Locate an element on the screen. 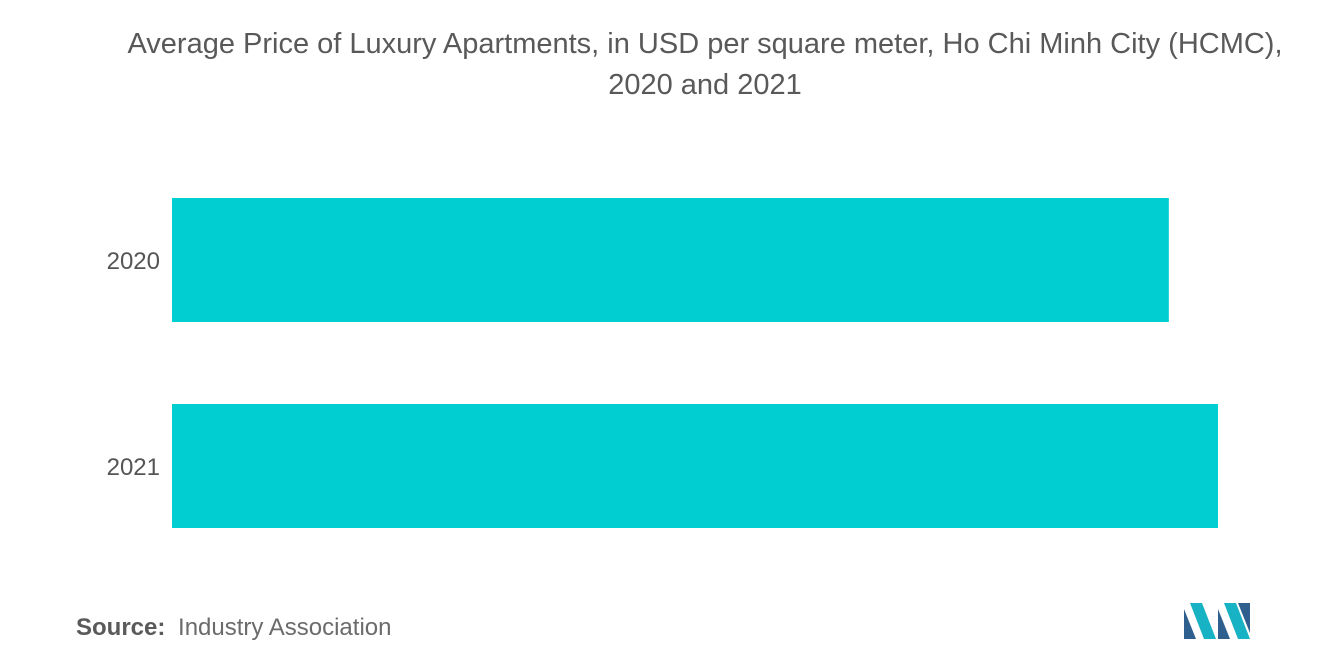 The image size is (1320, 665). source-label: Source: is located at coordinates (121, 627).